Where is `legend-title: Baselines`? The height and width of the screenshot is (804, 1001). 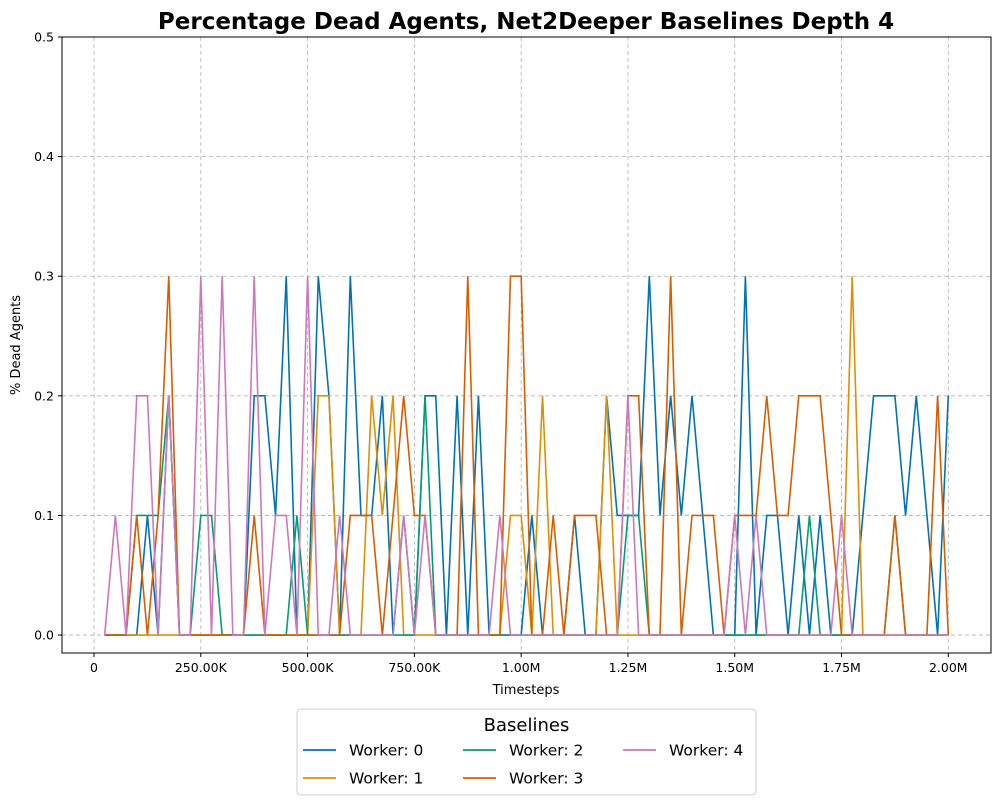 legend-title: Baselines is located at coordinates (527, 725).